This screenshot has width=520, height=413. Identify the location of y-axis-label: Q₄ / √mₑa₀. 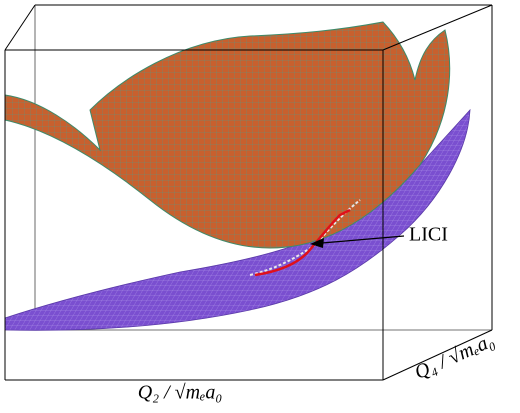
(454, 356).